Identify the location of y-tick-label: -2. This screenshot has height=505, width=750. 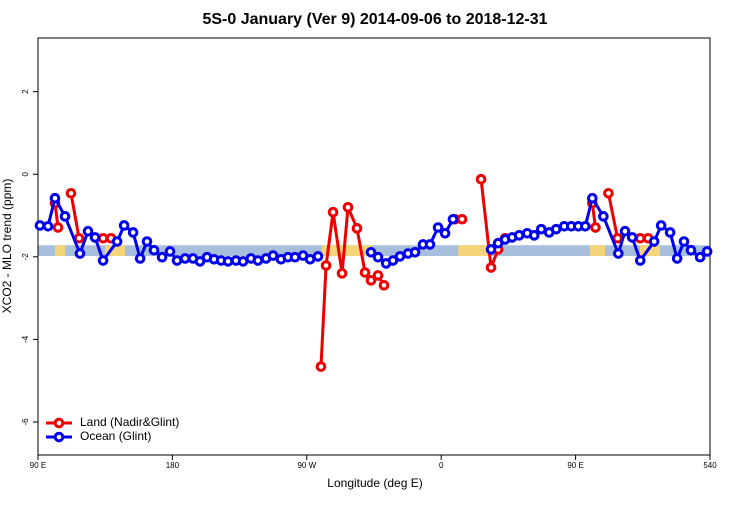
(25, 257).